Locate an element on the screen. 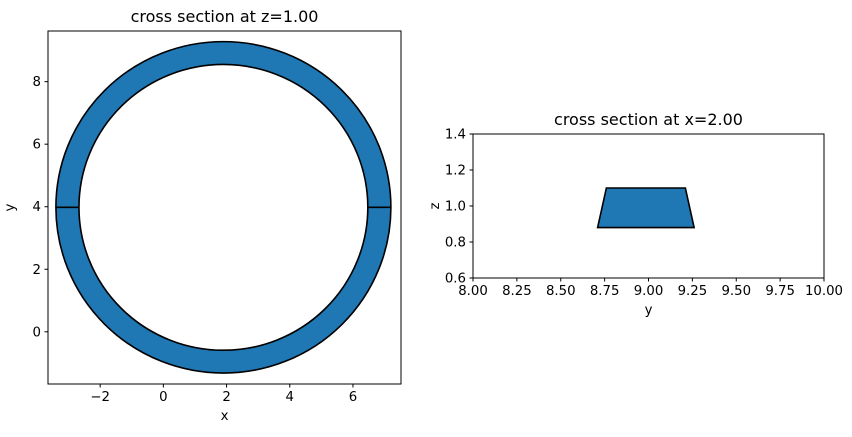  x-tick-label: 10.00 is located at coordinates (824, 291).